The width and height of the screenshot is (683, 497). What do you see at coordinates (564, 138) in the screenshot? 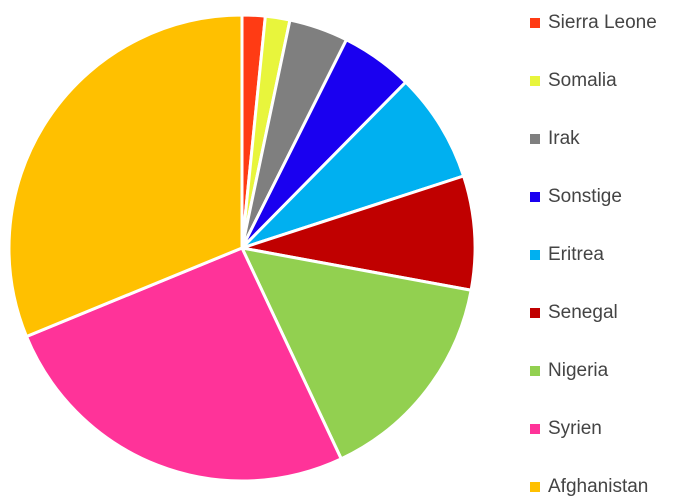
I see `legend-label: Irak` at bounding box center [564, 138].